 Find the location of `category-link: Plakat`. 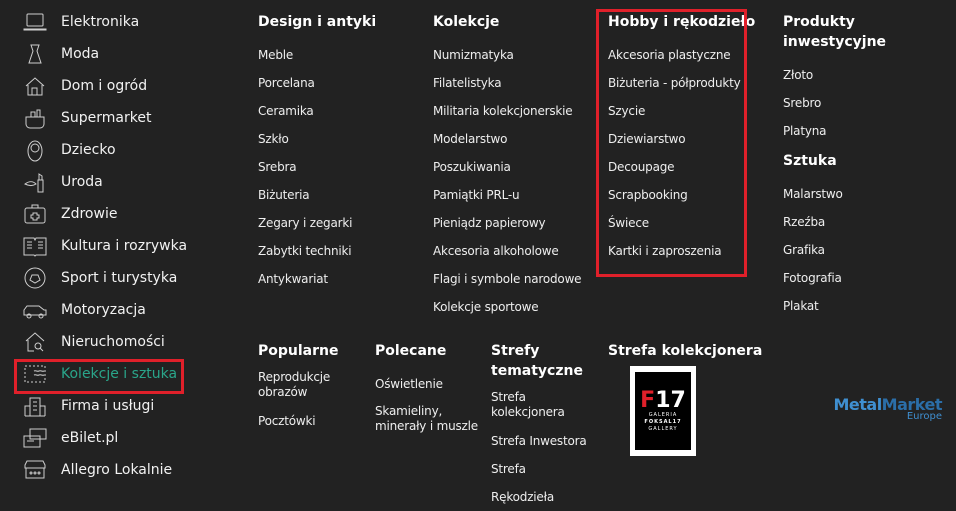

category-link: Plakat is located at coordinates (801, 306).